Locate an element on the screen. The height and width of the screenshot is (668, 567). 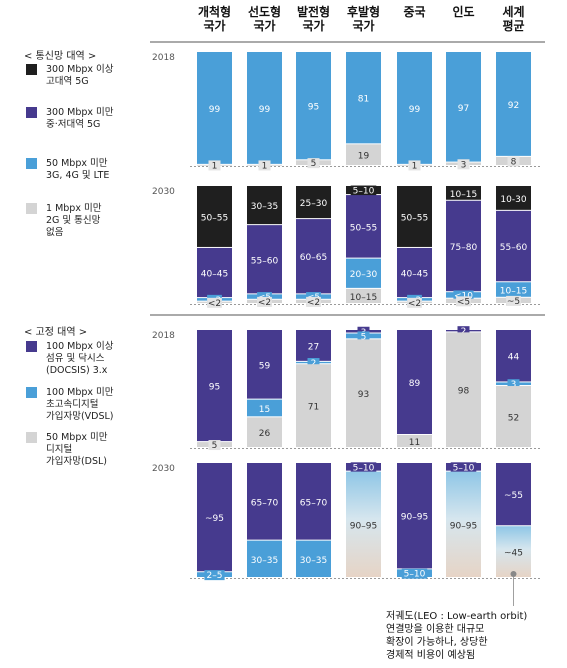
bar-value-label: 55–60 is located at coordinates (514, 248).